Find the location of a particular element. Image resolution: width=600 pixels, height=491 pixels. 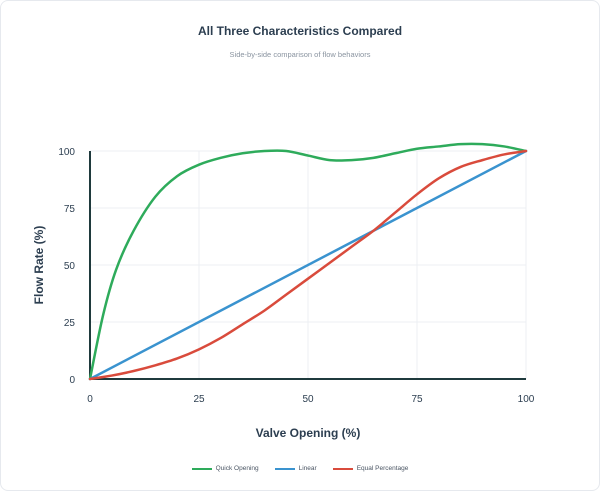

legend: Quick Opening Linear Equal Percentage is located at coordinates (300, 468).